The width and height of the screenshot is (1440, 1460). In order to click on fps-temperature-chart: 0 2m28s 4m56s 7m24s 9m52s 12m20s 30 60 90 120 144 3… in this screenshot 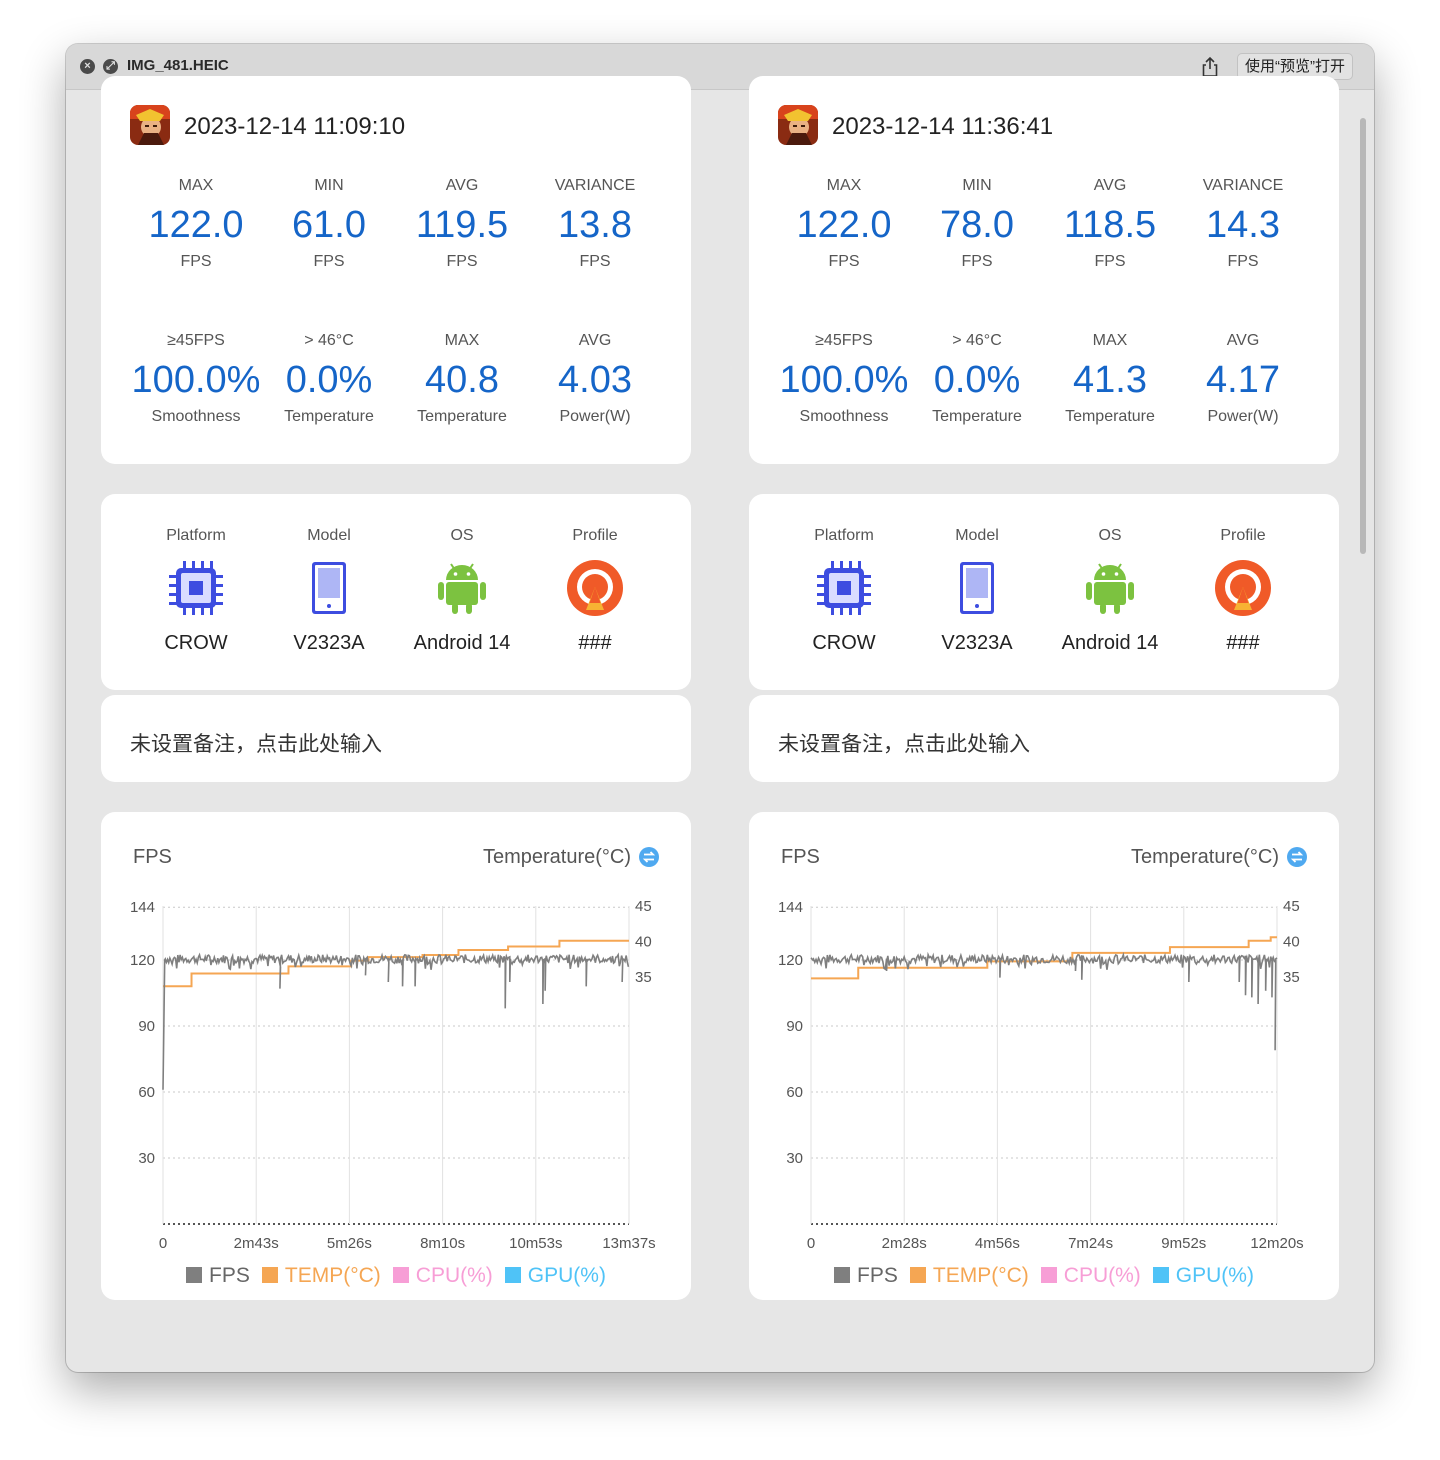, I will do `click(1044, 1082)`.